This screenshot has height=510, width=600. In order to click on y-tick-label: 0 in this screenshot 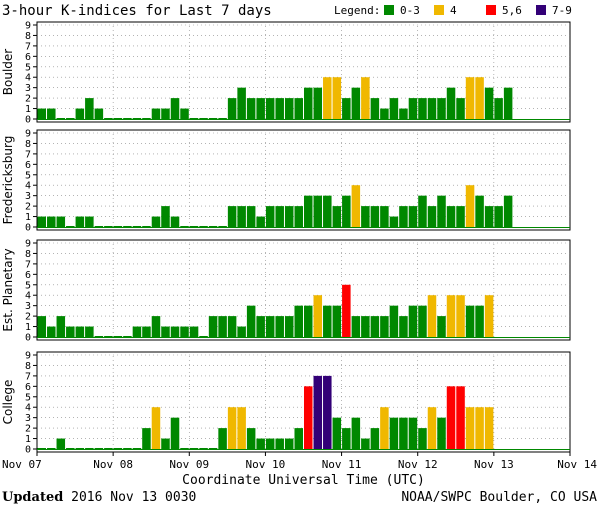, I will do `click(28, 120)`.